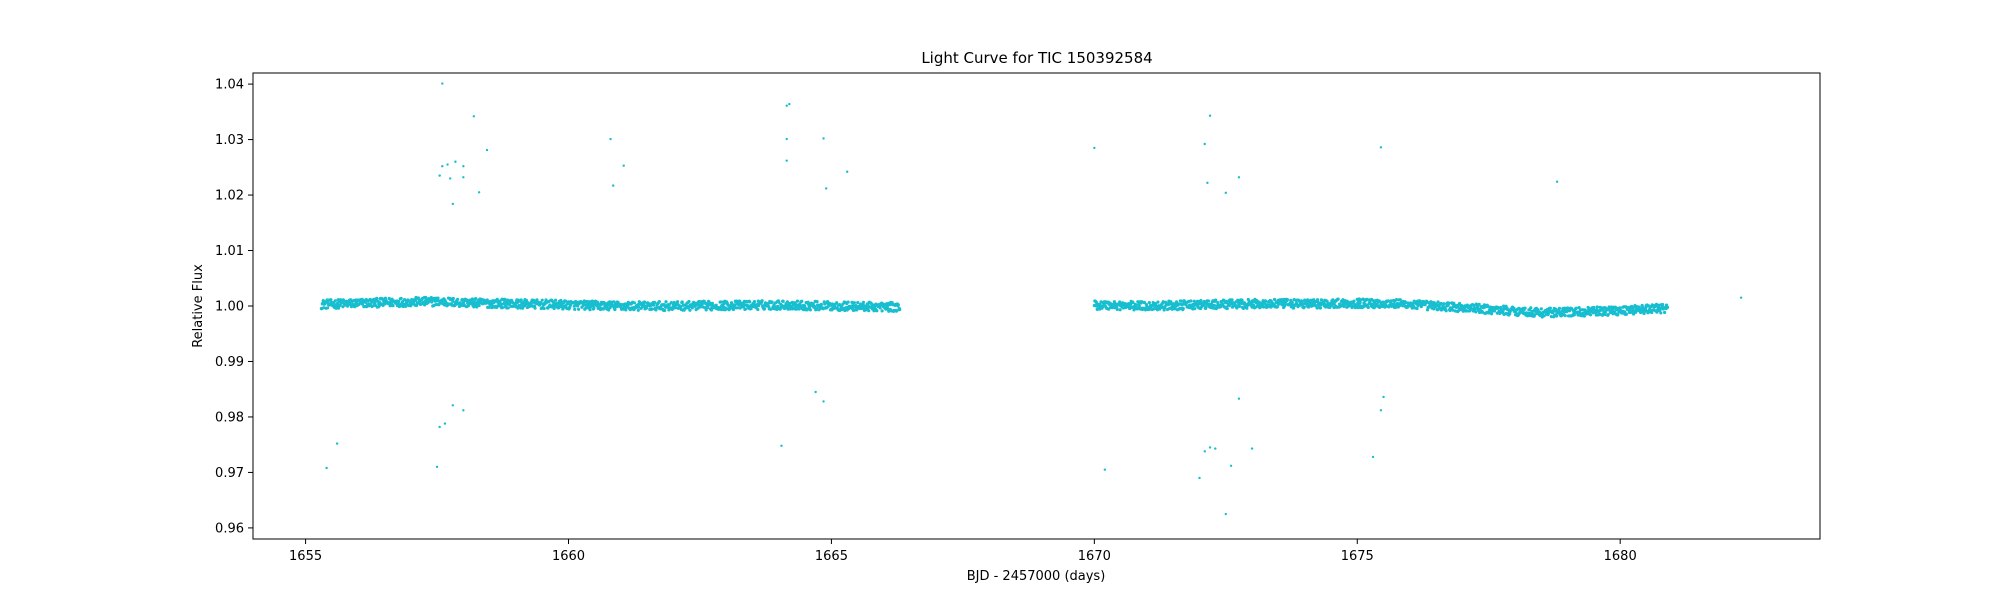 This screenshot has width=2000, height=600. What do you see at coordinates (229, 417) in the screenshot?
I see `y-tick-label: 0.98` at bounding box center [229, 417].